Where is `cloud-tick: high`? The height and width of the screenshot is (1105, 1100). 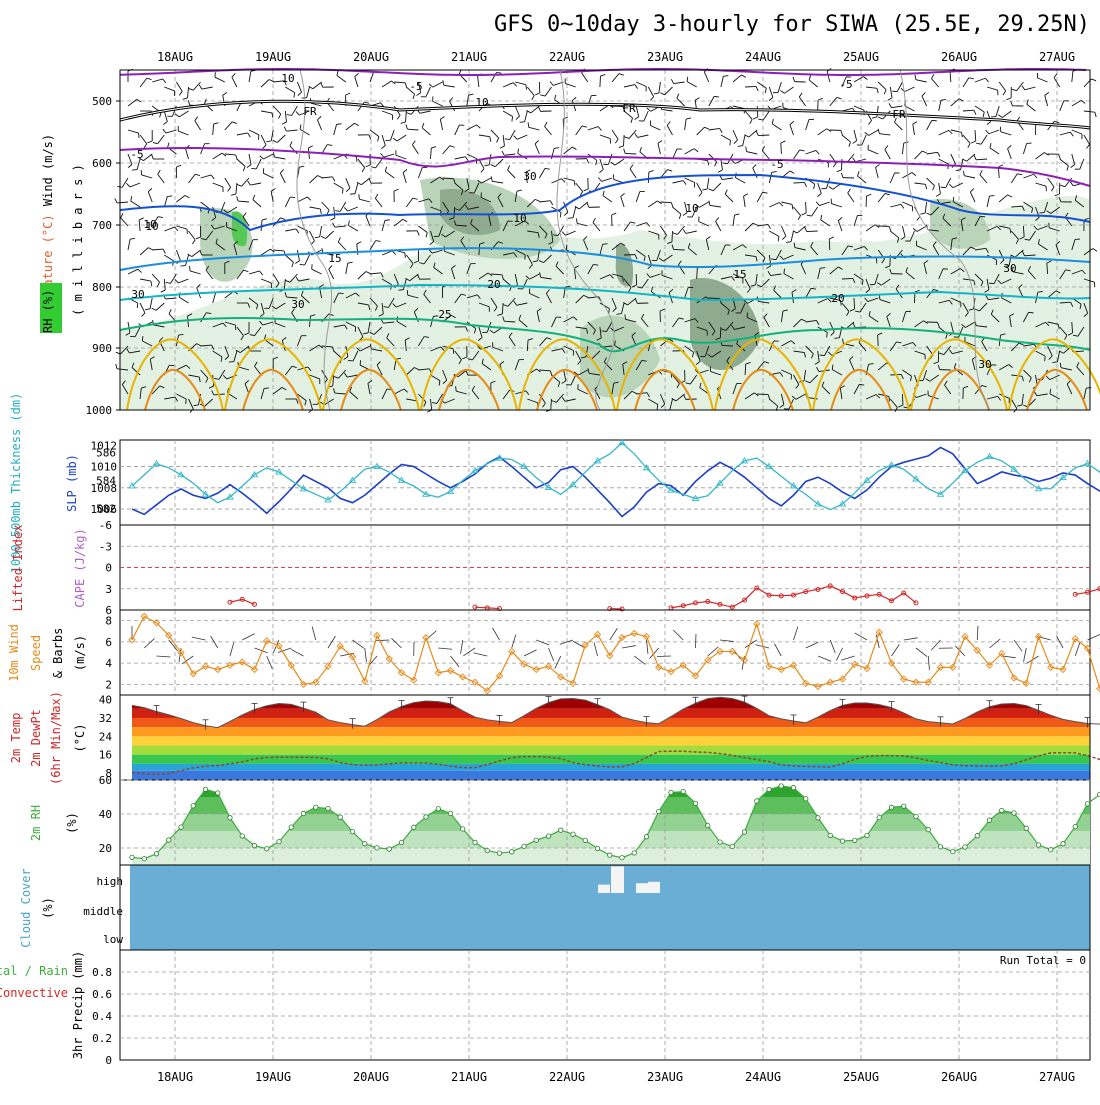
cloud-tick: high is located at coordinates (110, 881).